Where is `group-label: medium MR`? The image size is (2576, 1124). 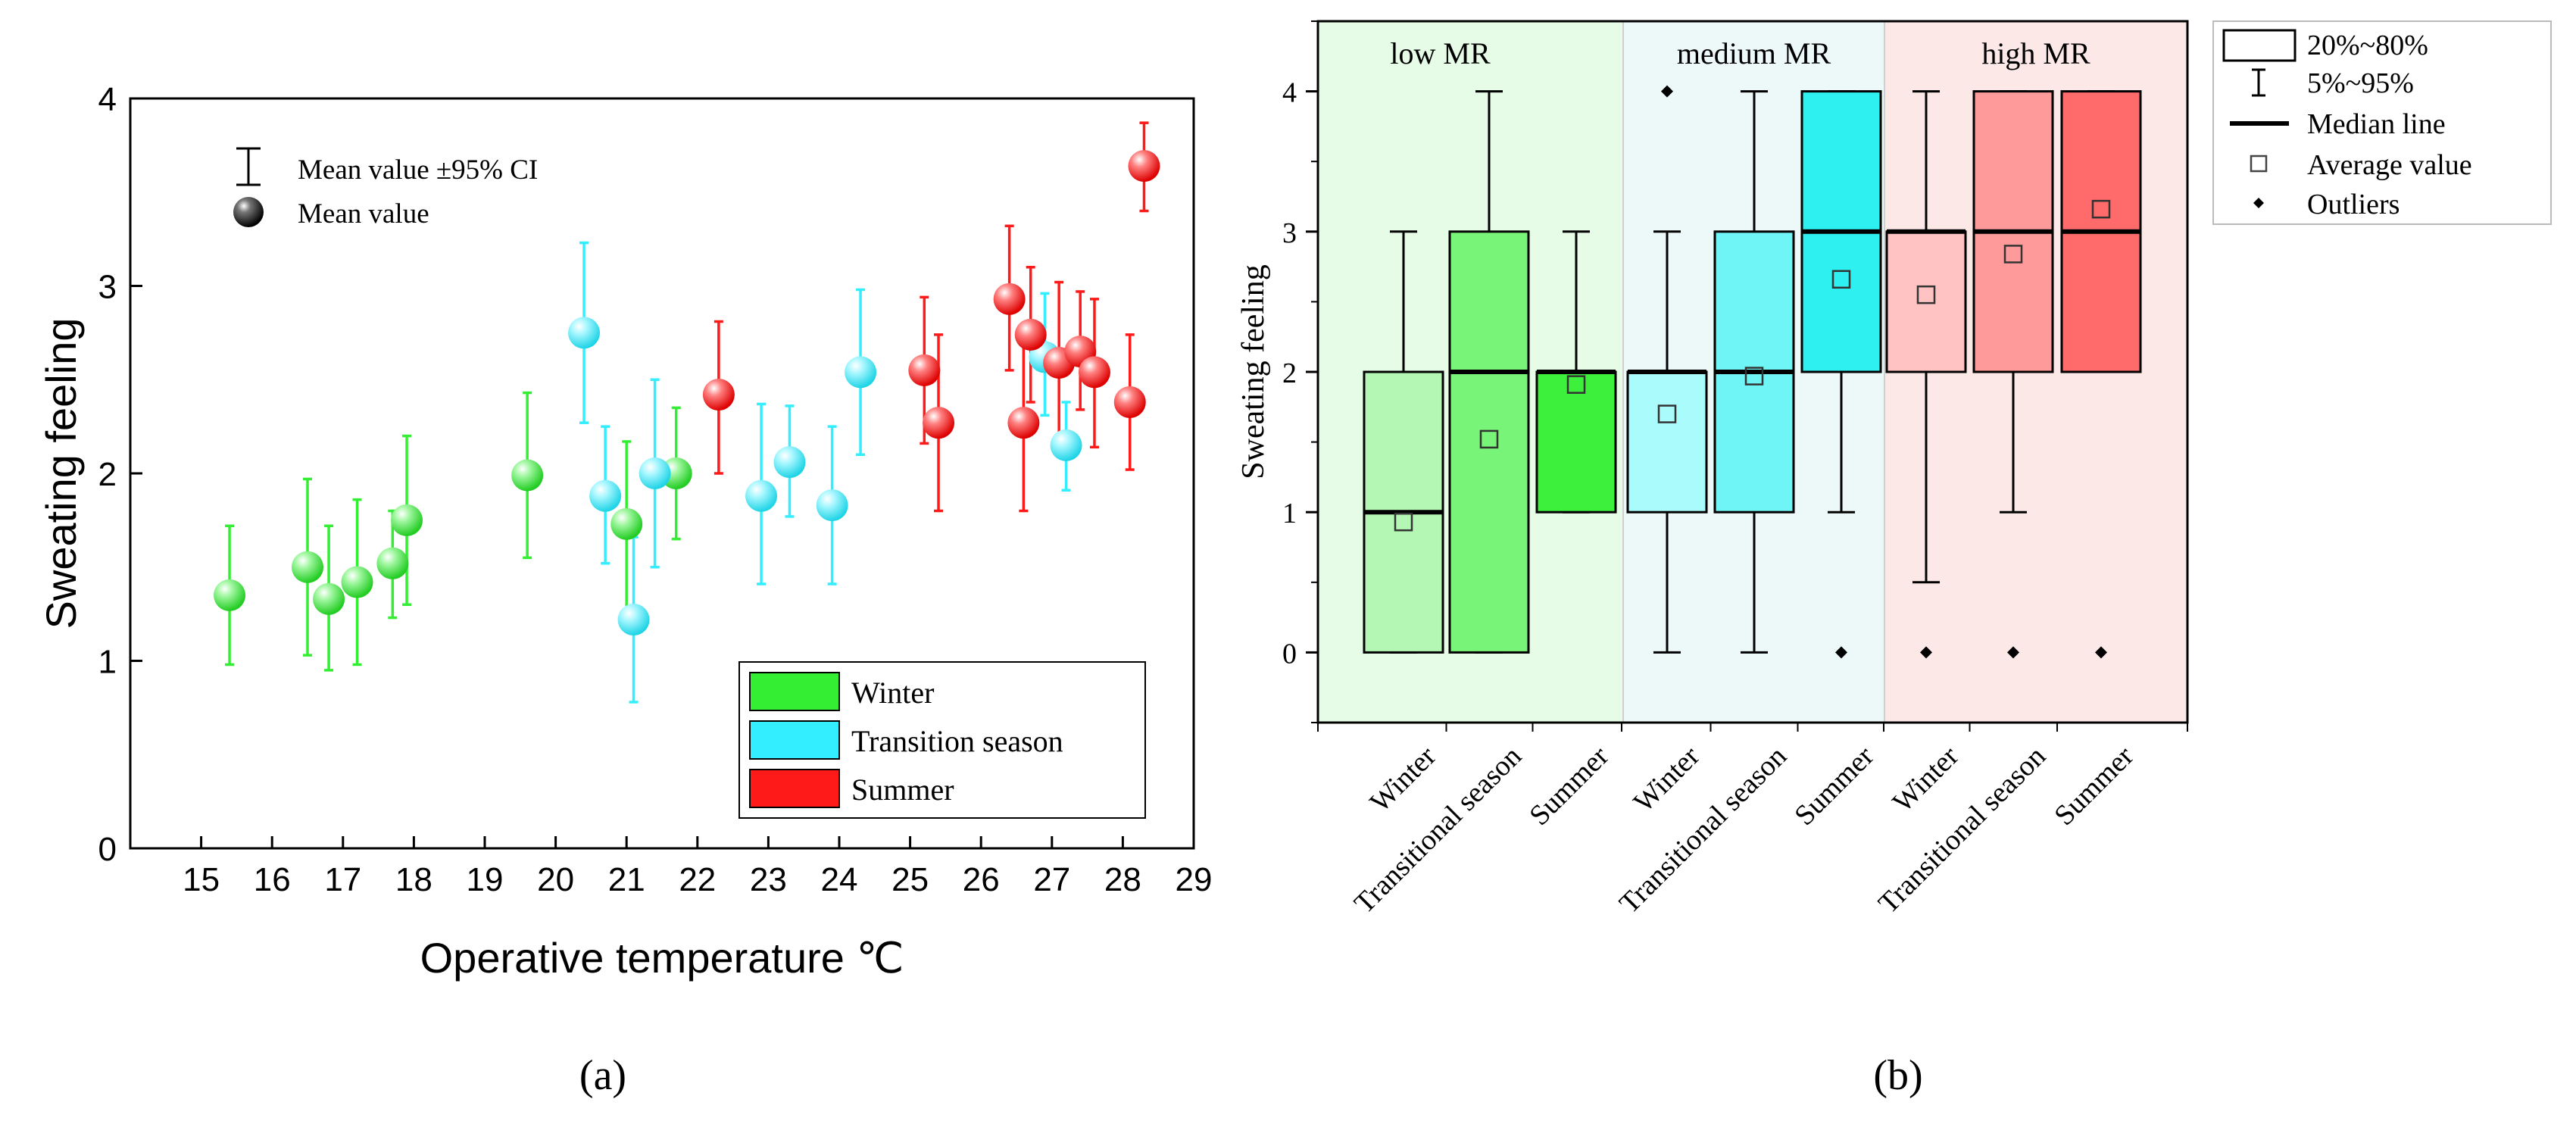 group-label: medium MR is located at coordinates (1754, 53).